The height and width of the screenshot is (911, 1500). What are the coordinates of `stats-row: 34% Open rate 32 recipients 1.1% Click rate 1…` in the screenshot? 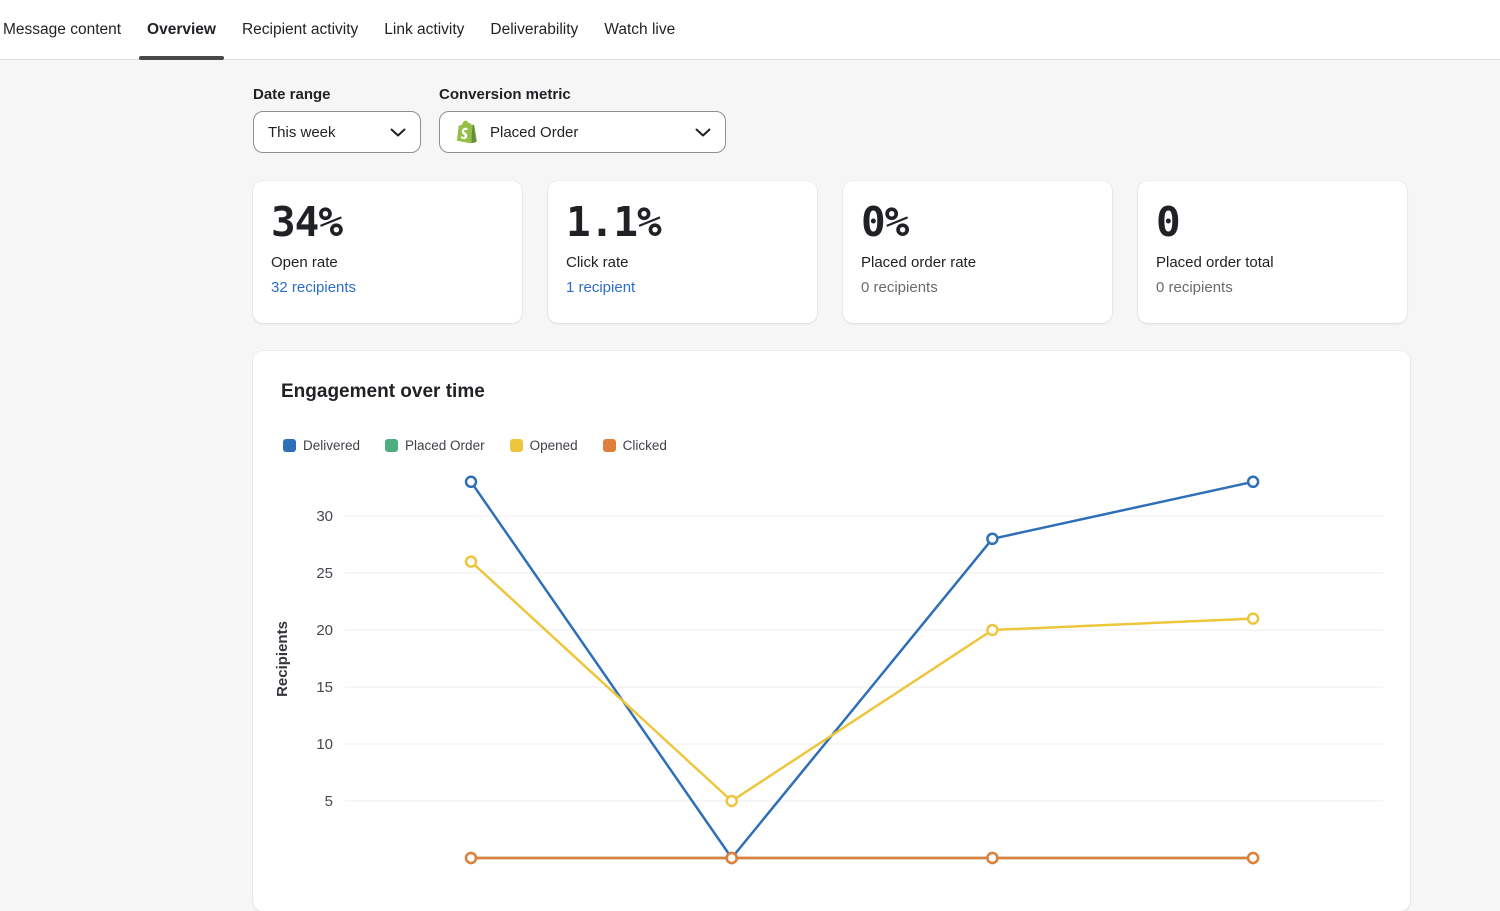 It's located at (831, 252).